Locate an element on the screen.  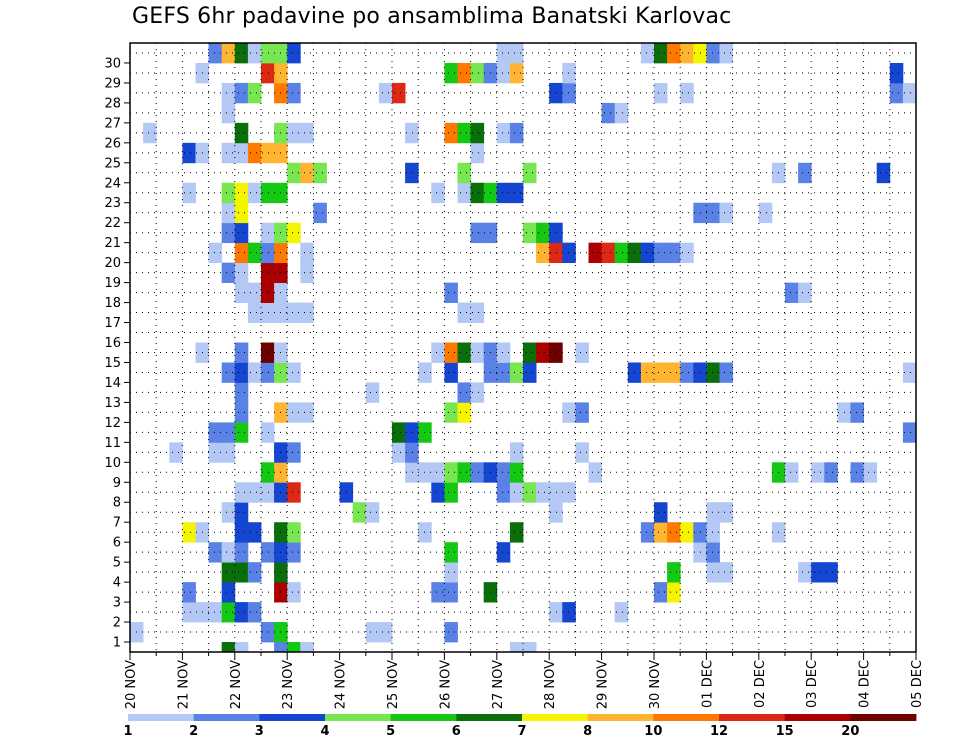
x-tick-label: 27 NOV is located at coordinates (498, 684).